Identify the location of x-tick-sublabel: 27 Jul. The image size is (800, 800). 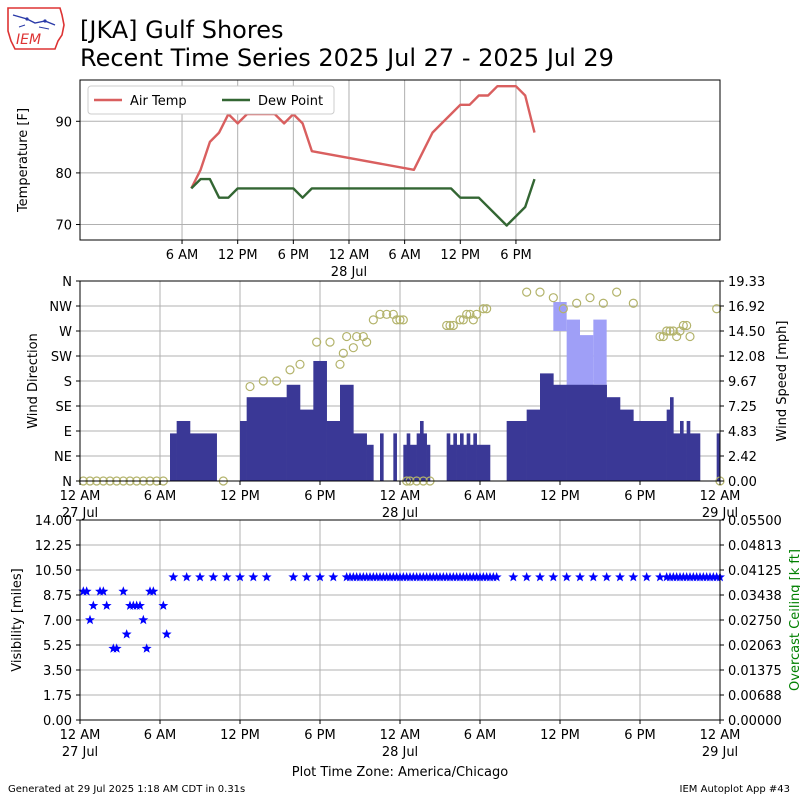
(80, 752).